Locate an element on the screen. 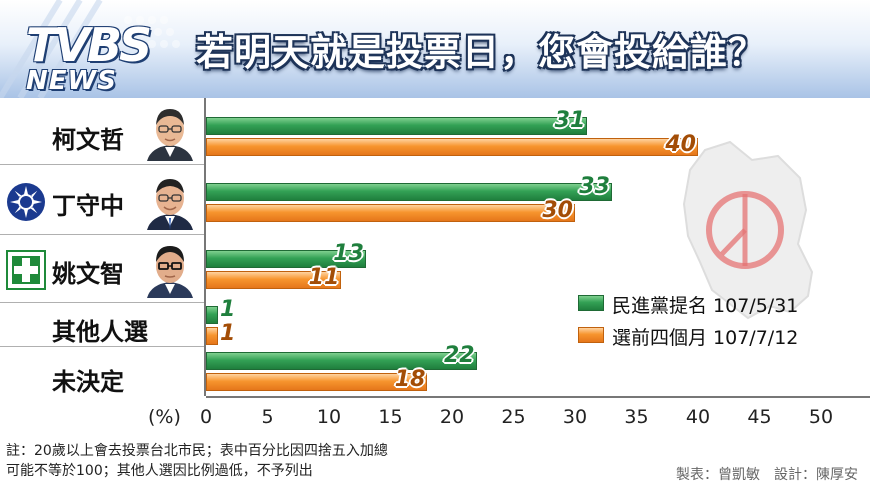 The height and width of the screenshot is (489, 870). value-label-green-ko-wen-je: 31 is located at coordinates (570, 120).